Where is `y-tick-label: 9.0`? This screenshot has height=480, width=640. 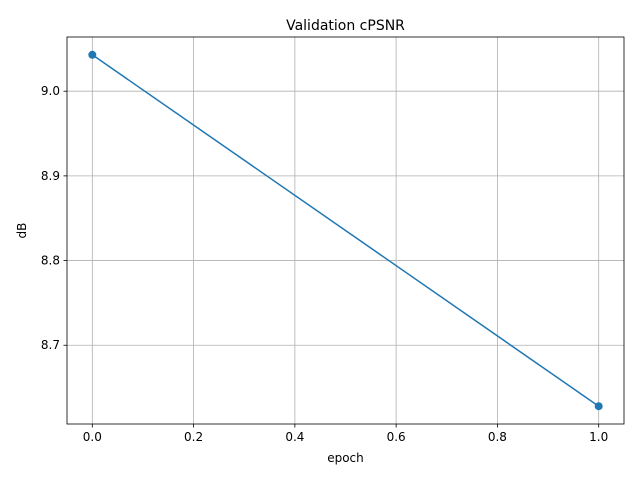
y-tick-label: 9.0 is located at coordinates (50, 91).